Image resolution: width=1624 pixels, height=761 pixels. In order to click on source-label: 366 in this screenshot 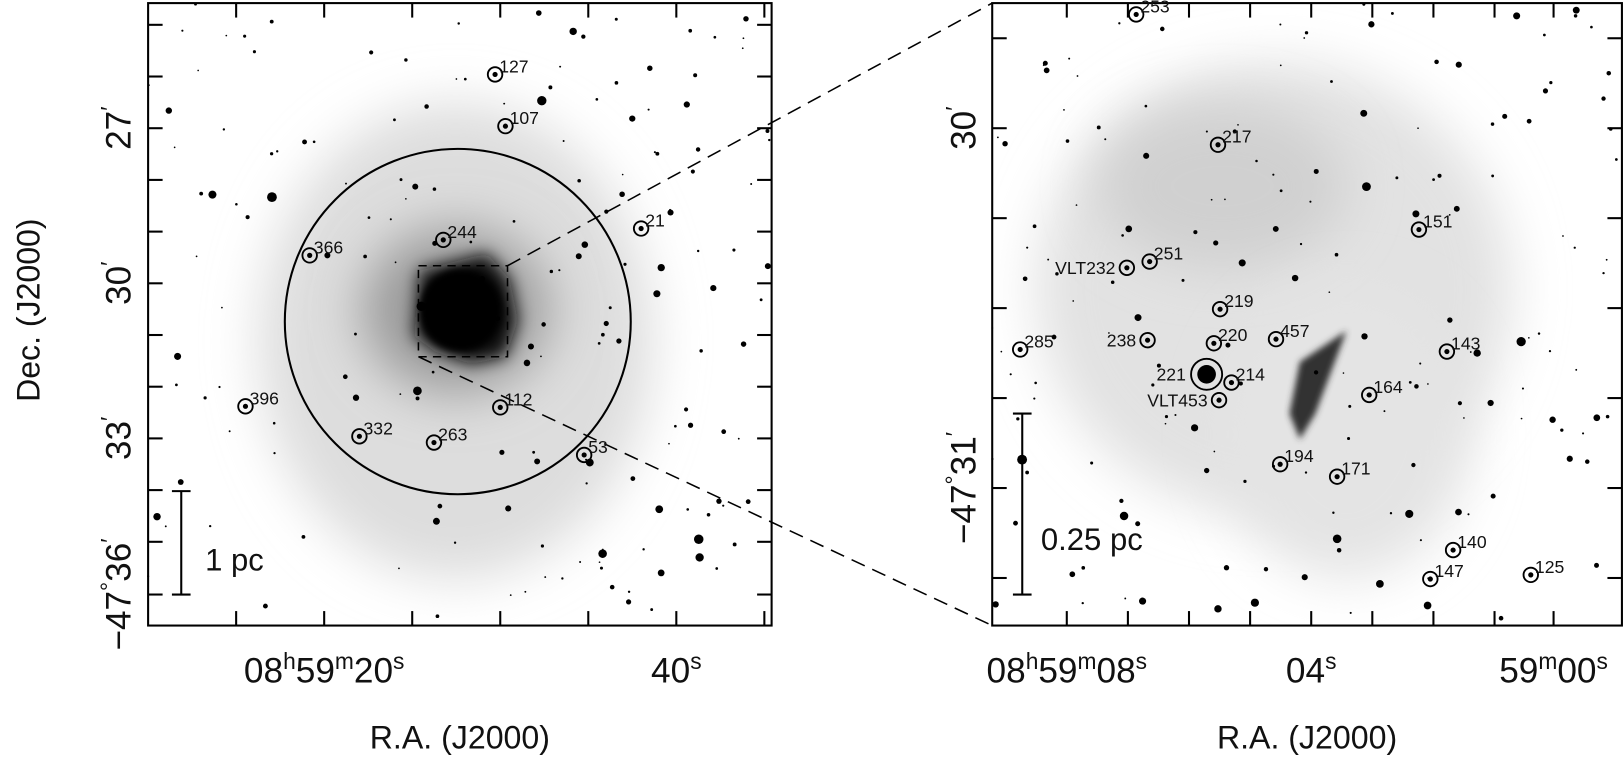, I will do `click(328, 247)`.